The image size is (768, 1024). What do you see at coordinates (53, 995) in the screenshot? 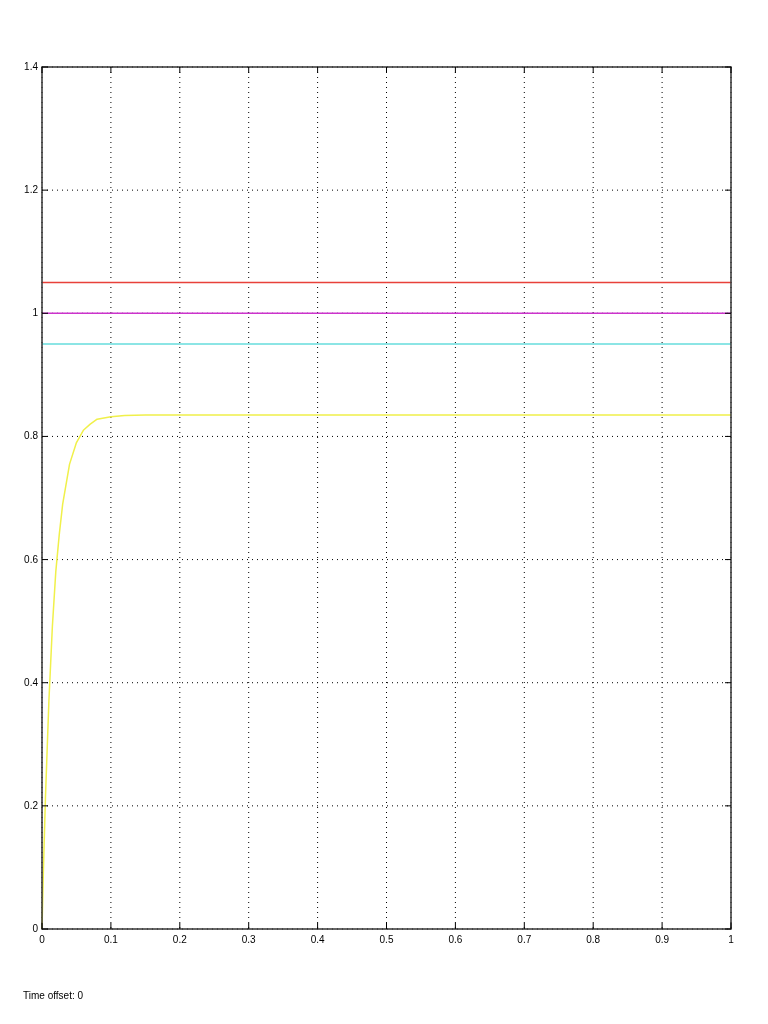
I see `text: Time offset: 0` at bounding box center [53, 995].